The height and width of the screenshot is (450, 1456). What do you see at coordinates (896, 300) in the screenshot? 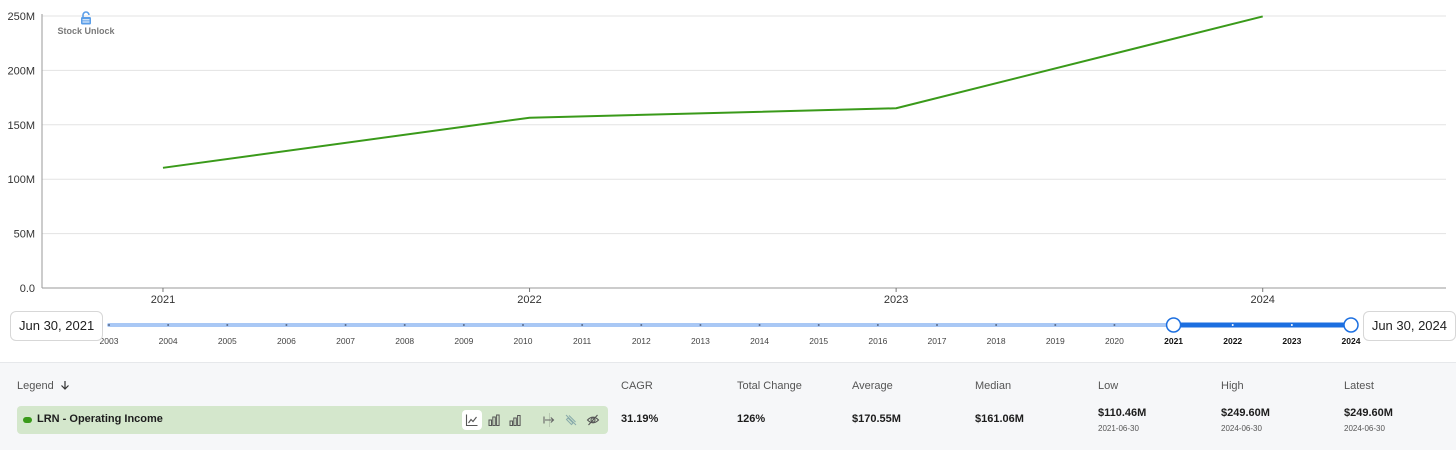
I see `x-tick-label: 2023` at bounding box center [896, 300].